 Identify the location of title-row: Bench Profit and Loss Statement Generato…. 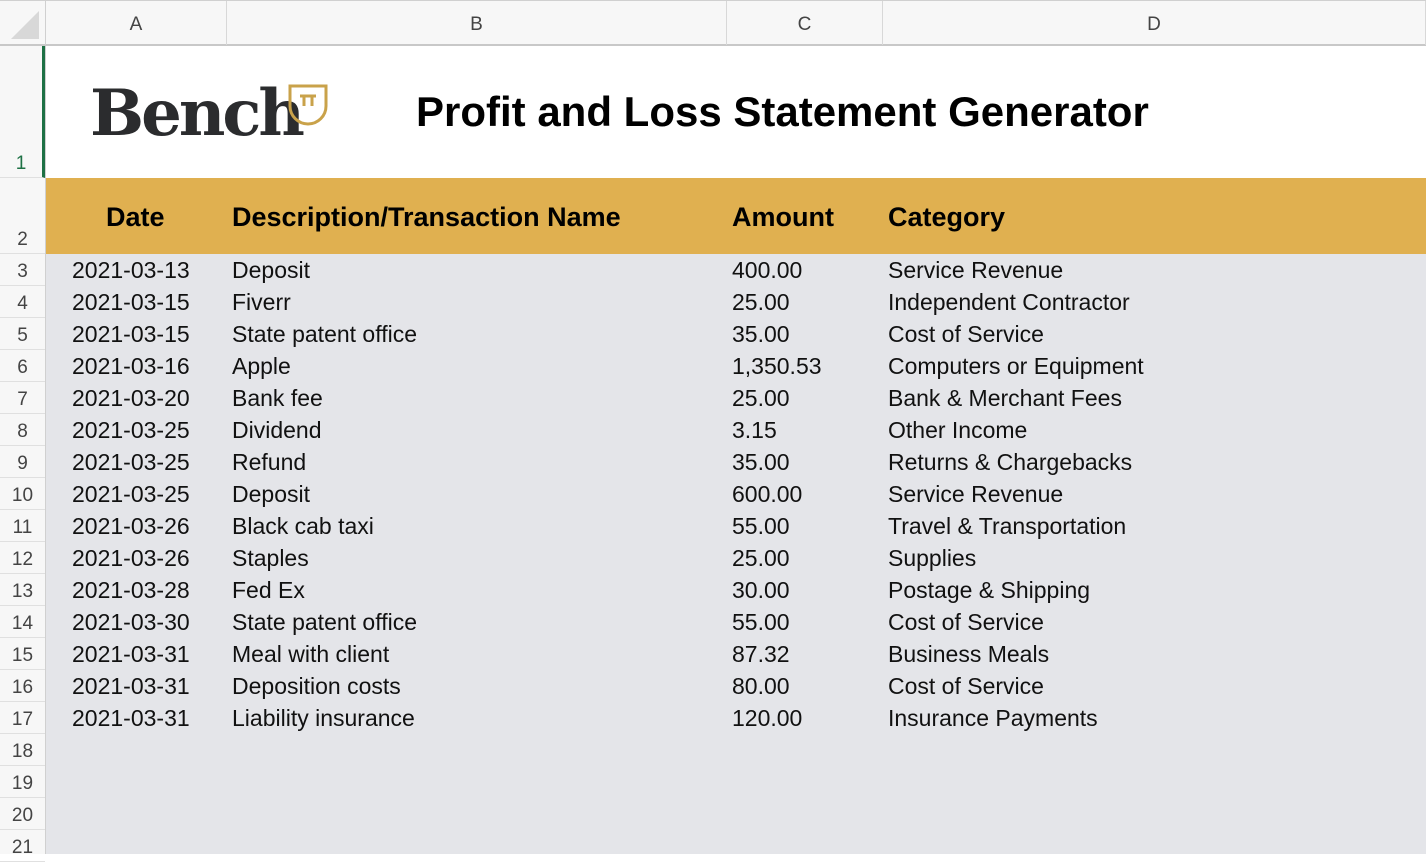
(736, 112).